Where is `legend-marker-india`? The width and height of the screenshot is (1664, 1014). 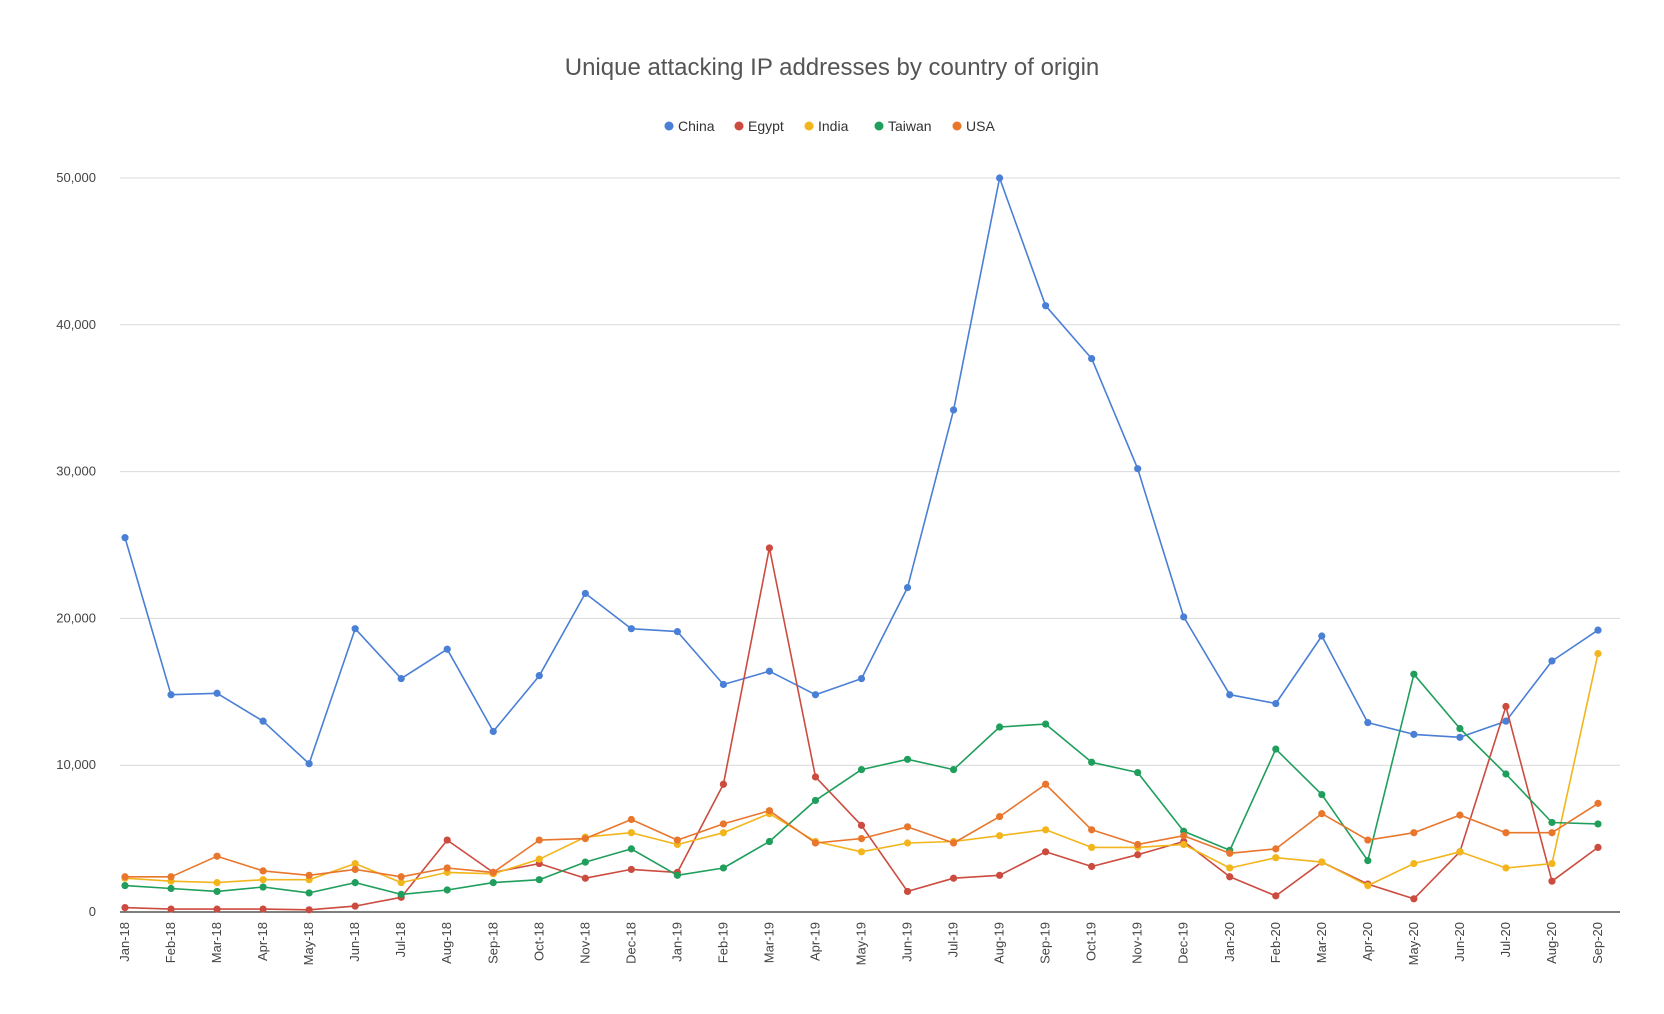 legend-marker-india is located at coordinates (809, 126).